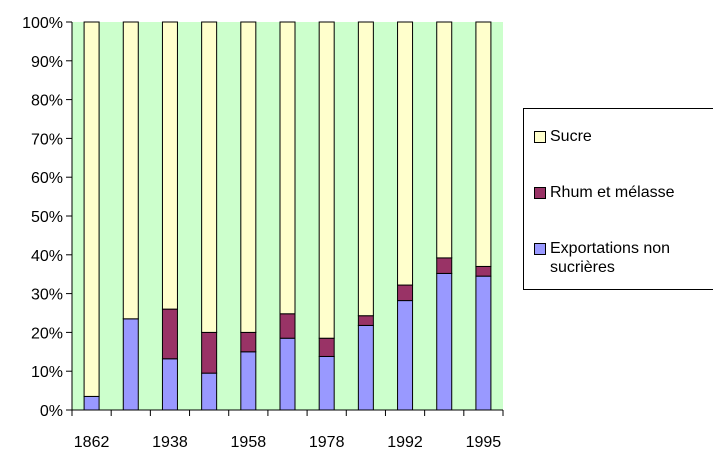 The image size is (713, 455). Describe the element at coordinates (92, 442) in the screenshot. I see `x-tick-label-0: 1862` at that location.